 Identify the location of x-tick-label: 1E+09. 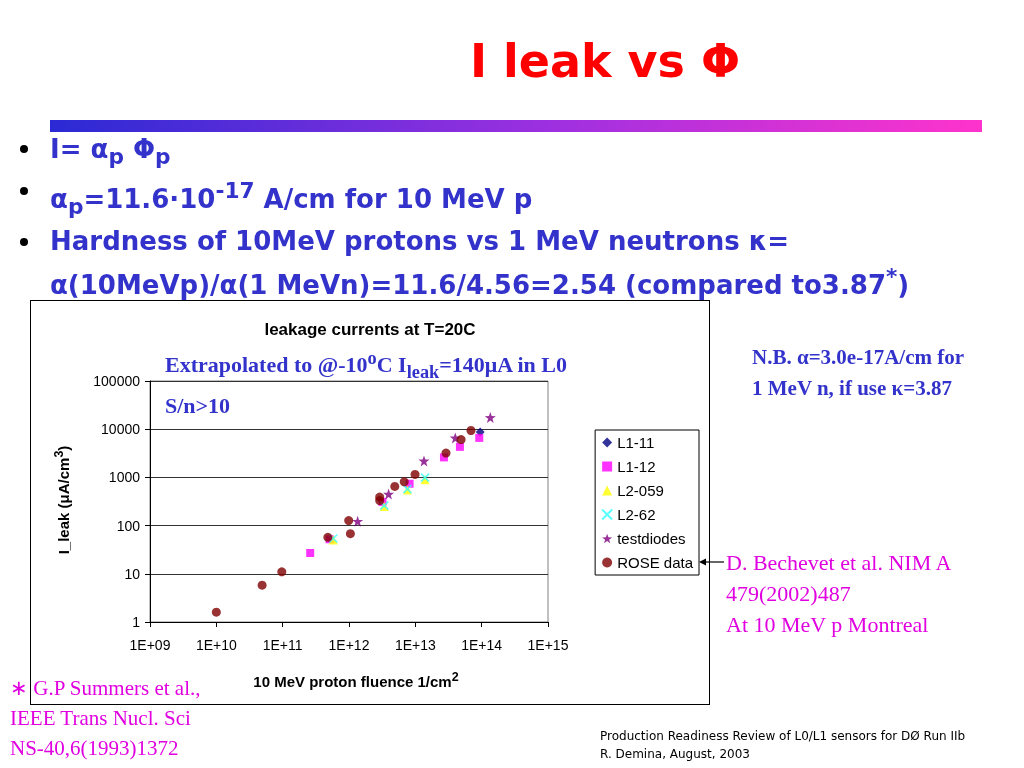
(150, 645).